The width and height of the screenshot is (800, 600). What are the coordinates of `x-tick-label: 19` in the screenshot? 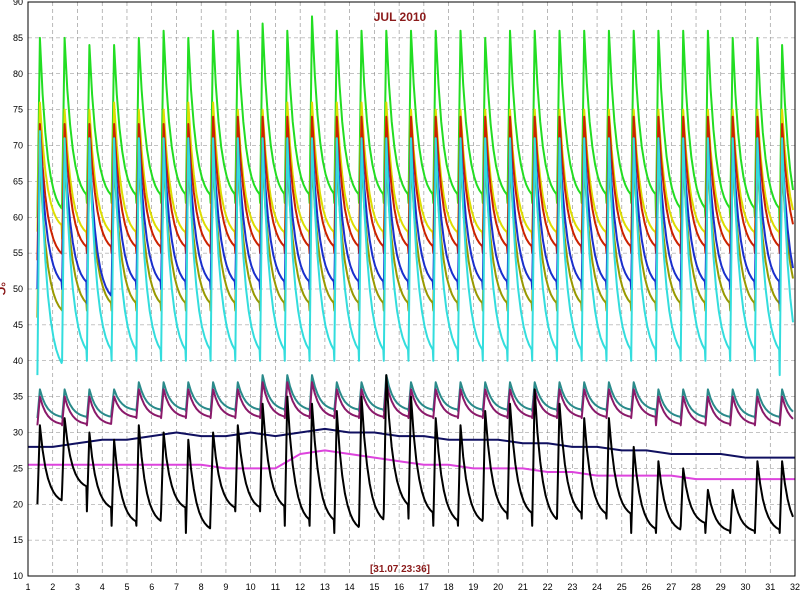 It's located at (473, 587).